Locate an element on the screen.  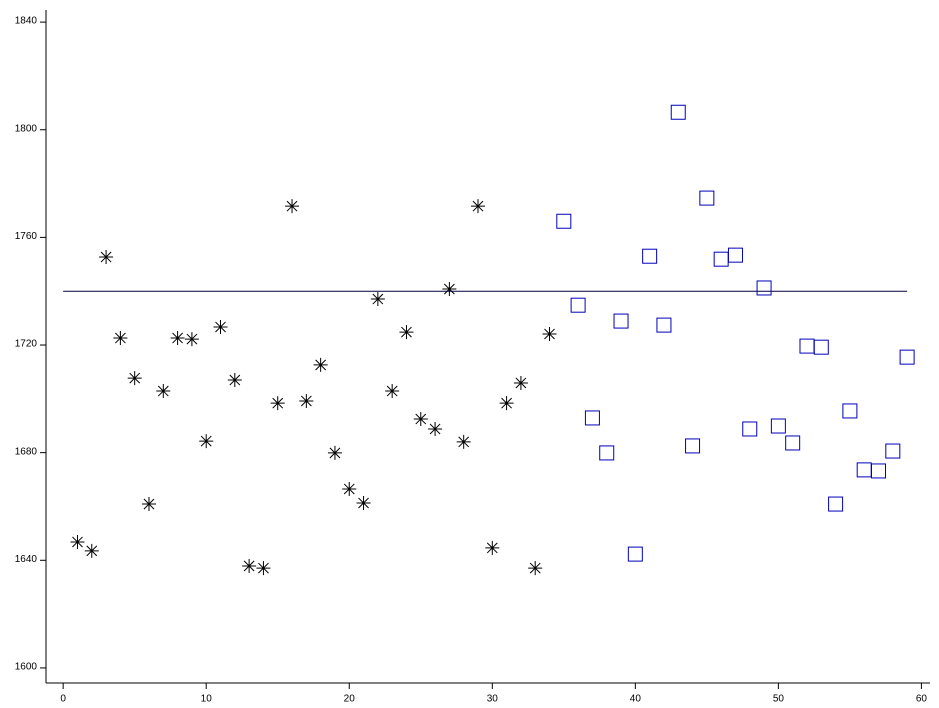
x-tick-label: 30 is located at coordinates (493, 699).